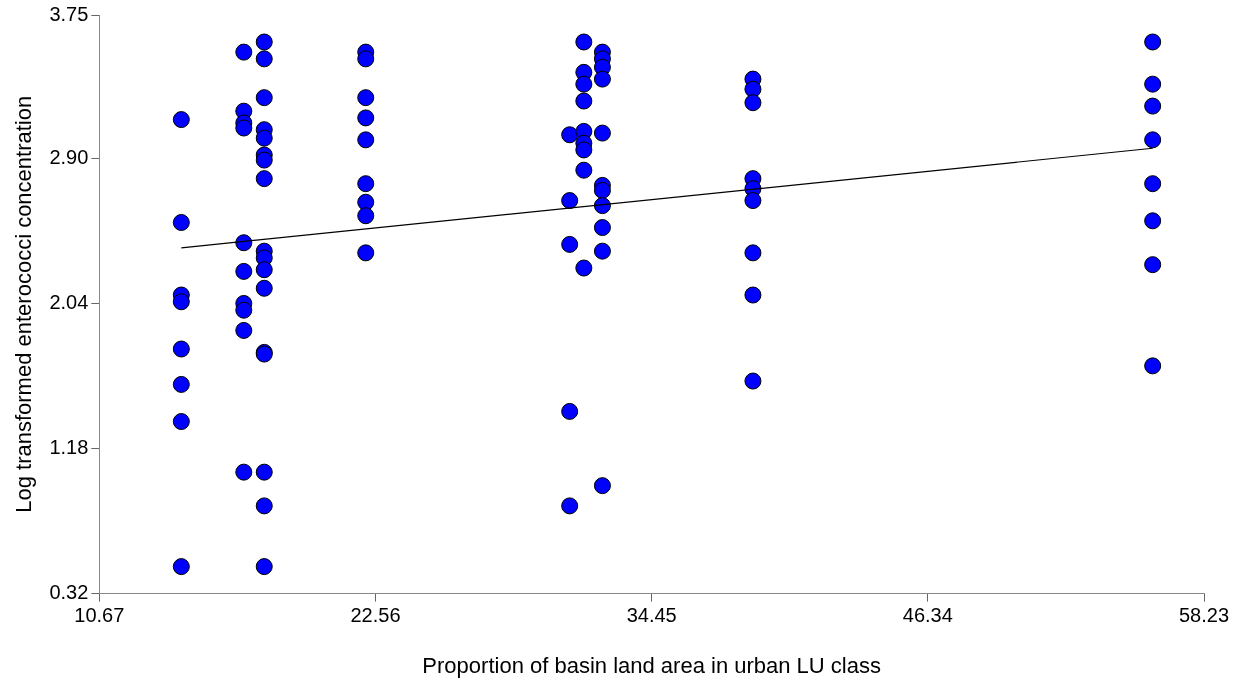 The height and width of the screenshot is (694, 1244). What do you see at coordinates (651, 665) in the screenshot?
I see `x-axis-title: Proportion of basin land area in urban LU class` at bounding box center [651, 665].